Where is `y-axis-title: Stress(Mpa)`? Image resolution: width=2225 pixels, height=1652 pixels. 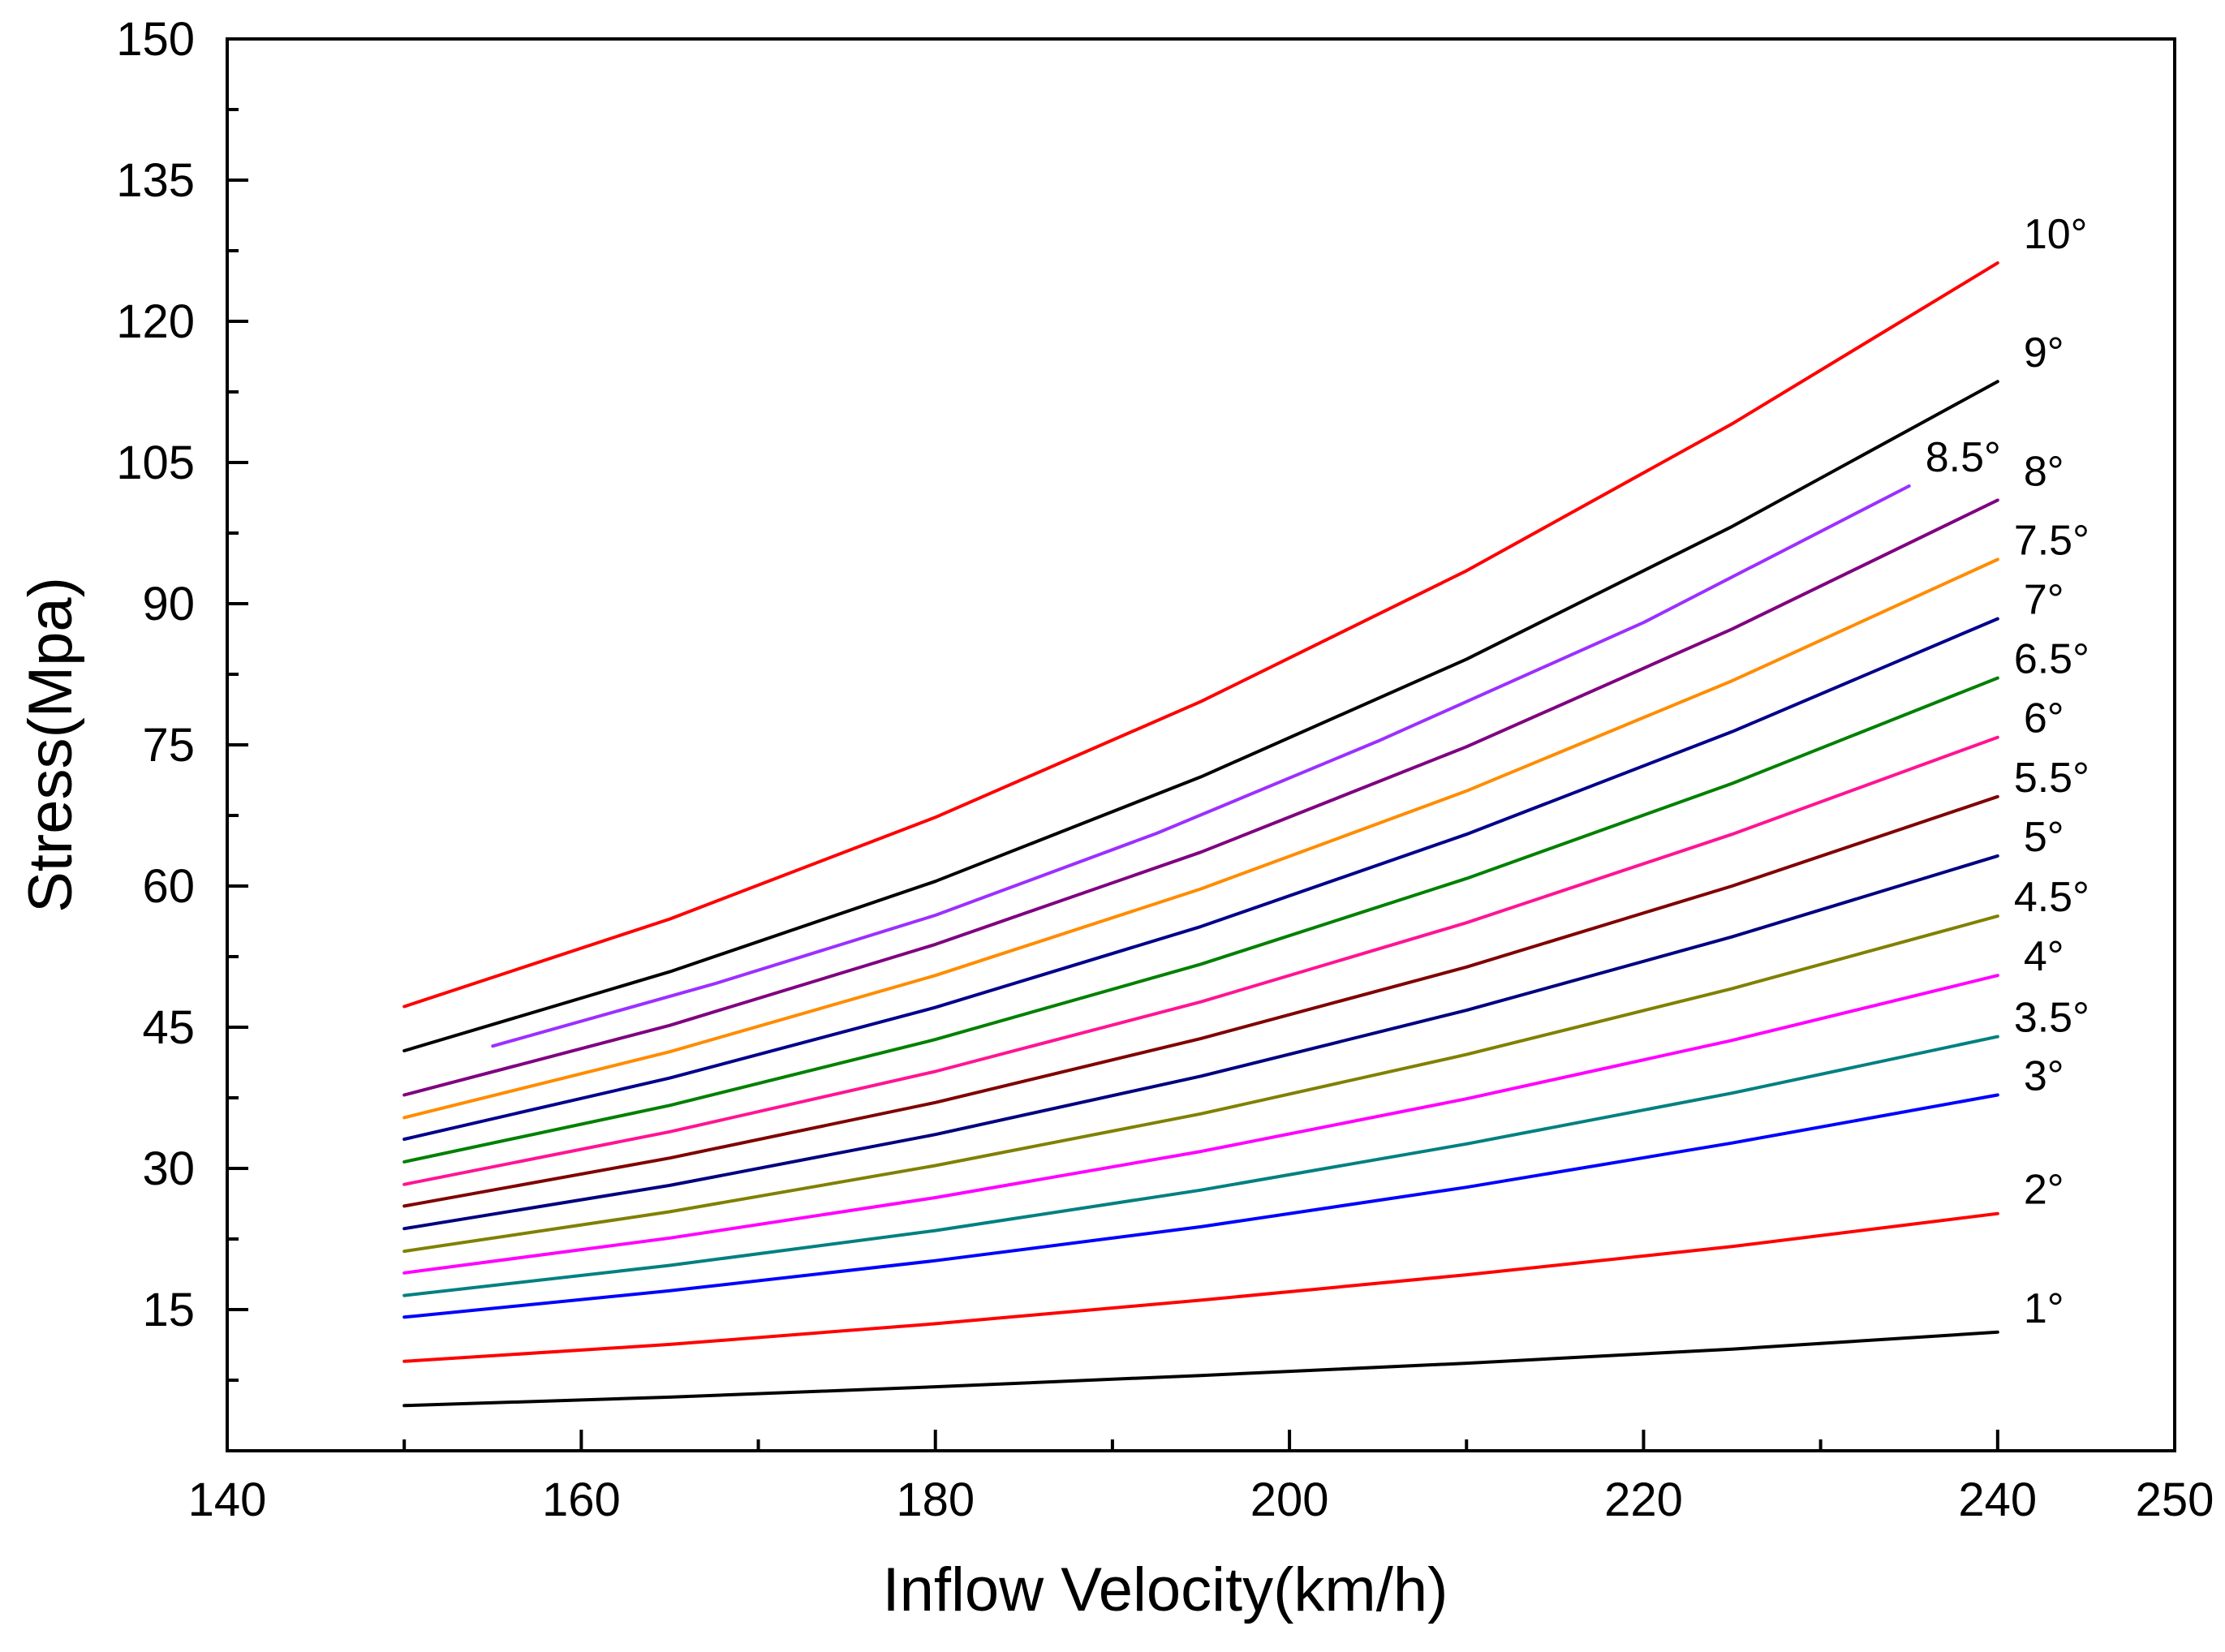 y-axis-title: Stress(Mpa) is located at coordinates (50, 745).